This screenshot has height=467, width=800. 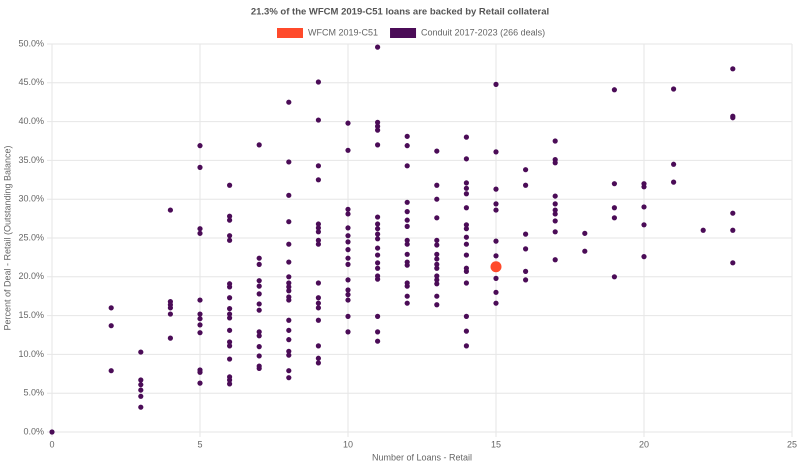 I want to click on y-tick-label: 50.0%, so click(x=31, y=43).